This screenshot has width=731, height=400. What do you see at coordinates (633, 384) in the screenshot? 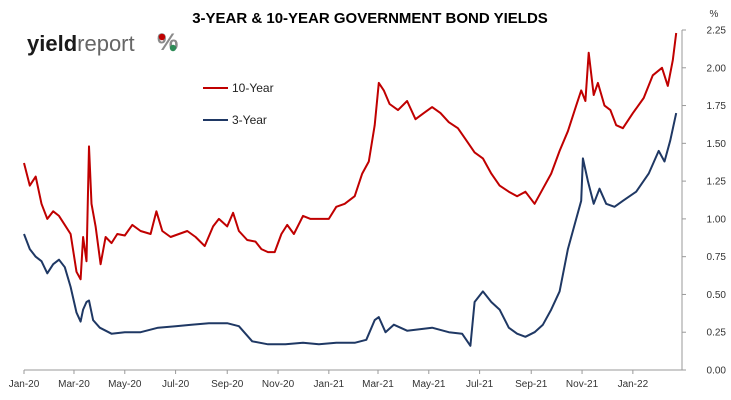
I see `x-tick-label: Jan-22` at bounding box center [633, 384].